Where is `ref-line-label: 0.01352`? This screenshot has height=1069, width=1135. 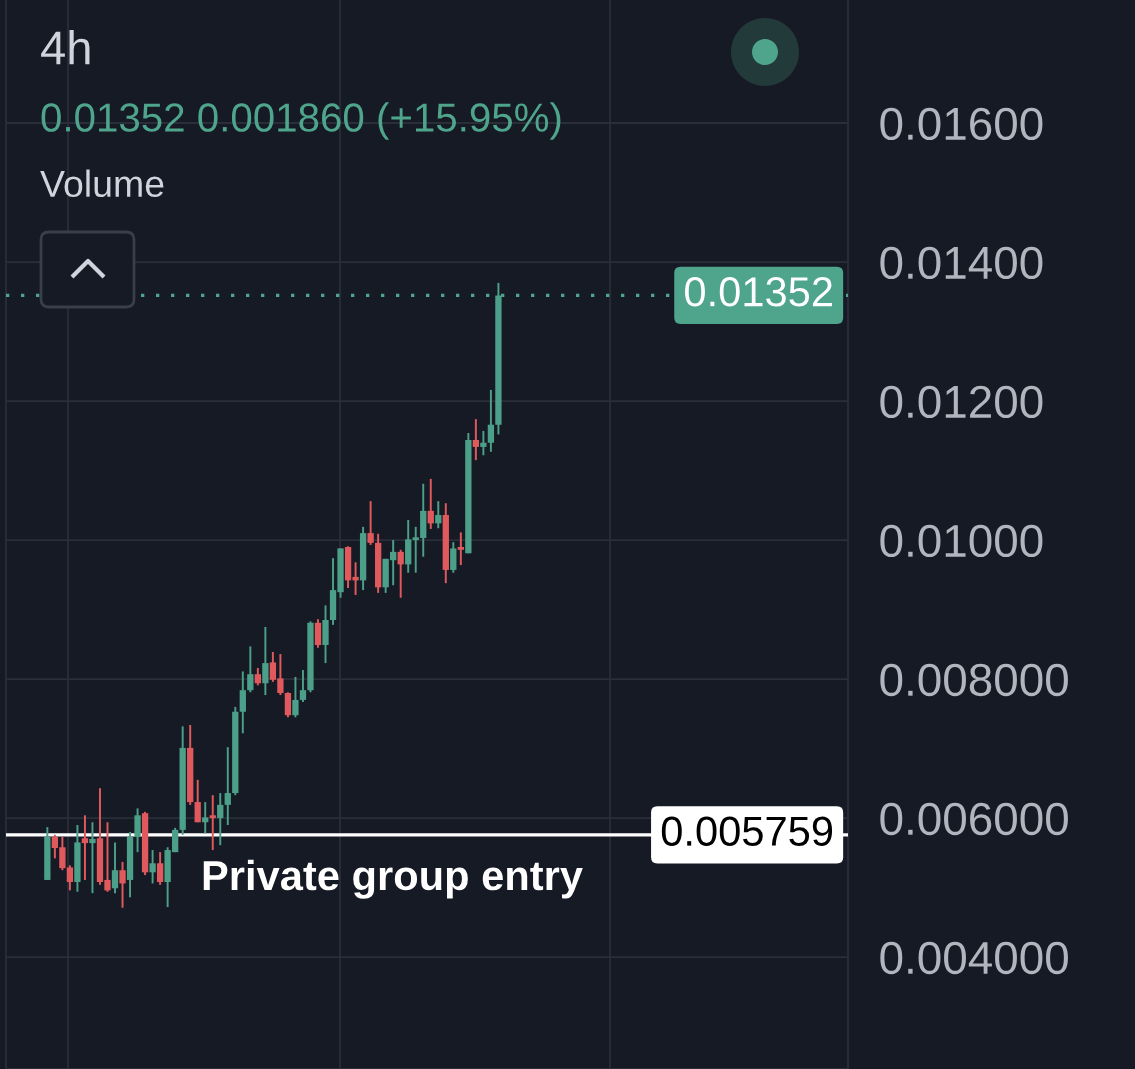 ref-line-label: 0.01352 is located at coordinates (758, 292).